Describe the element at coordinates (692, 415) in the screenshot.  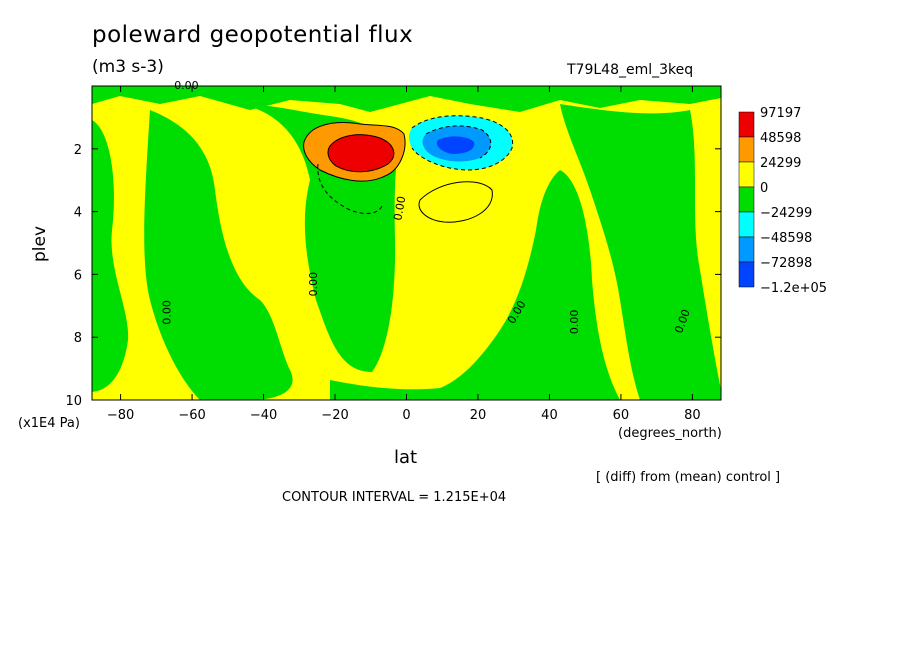
I see `x-tick-label: 80` at that location.